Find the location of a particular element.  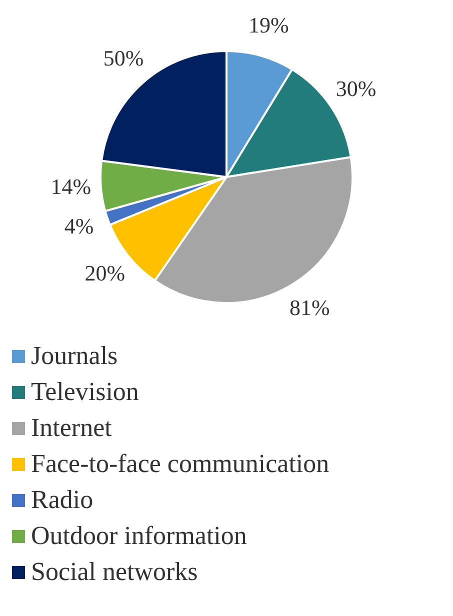

data-label: 30% is located at coordinates (356, 88).